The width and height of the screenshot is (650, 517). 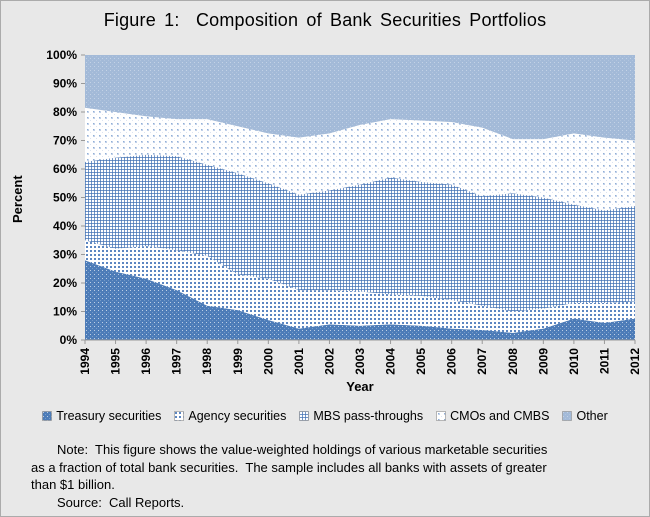 What do you see at coordinates (391, 361) in the screenshot?
I see `x-tick-label: 2004` at bounding box center [391, 361].